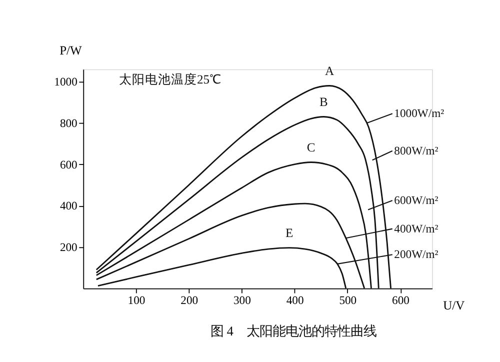 The width and height of the screenshot is (500, 362). I want to click on x-tick-label: 500, so click(348, 300).